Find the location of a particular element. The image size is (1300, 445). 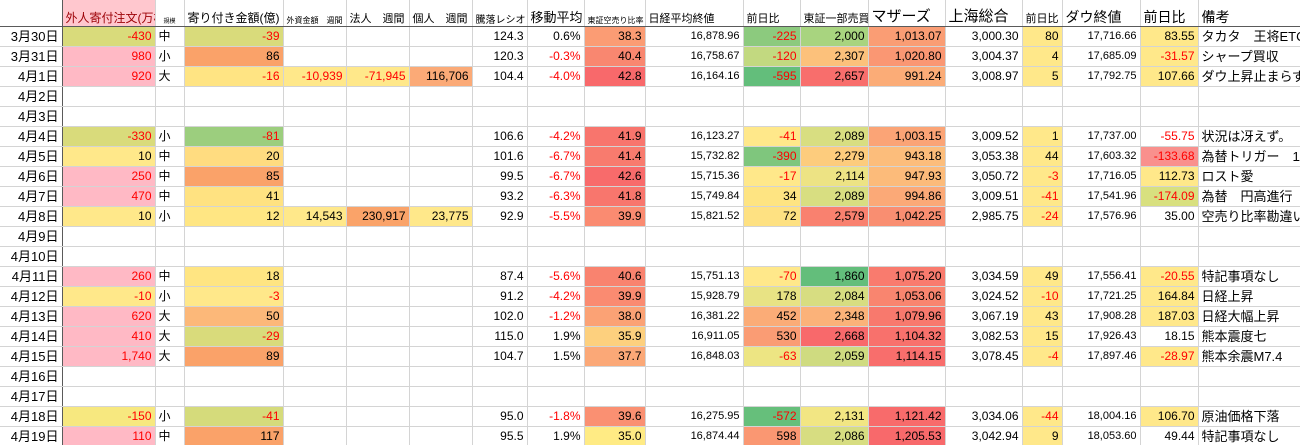

cell-nikkei: 15,821.52 is located at coordinates (694, 216).